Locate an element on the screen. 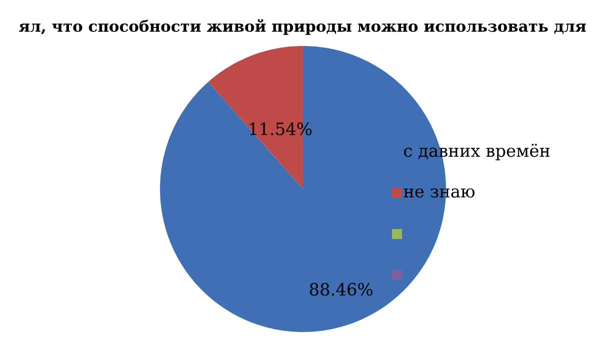 This screenshot has width=605, height=340. chart-title: ял, что способности живой природы можно использовать для is located at coordinates (302, 27).